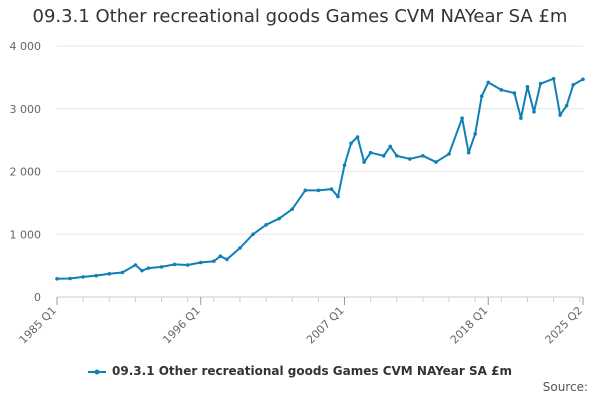  Describe the element at coordinates (37, 297) in the screenshot. I see `y-tick-label: 0` at that location.